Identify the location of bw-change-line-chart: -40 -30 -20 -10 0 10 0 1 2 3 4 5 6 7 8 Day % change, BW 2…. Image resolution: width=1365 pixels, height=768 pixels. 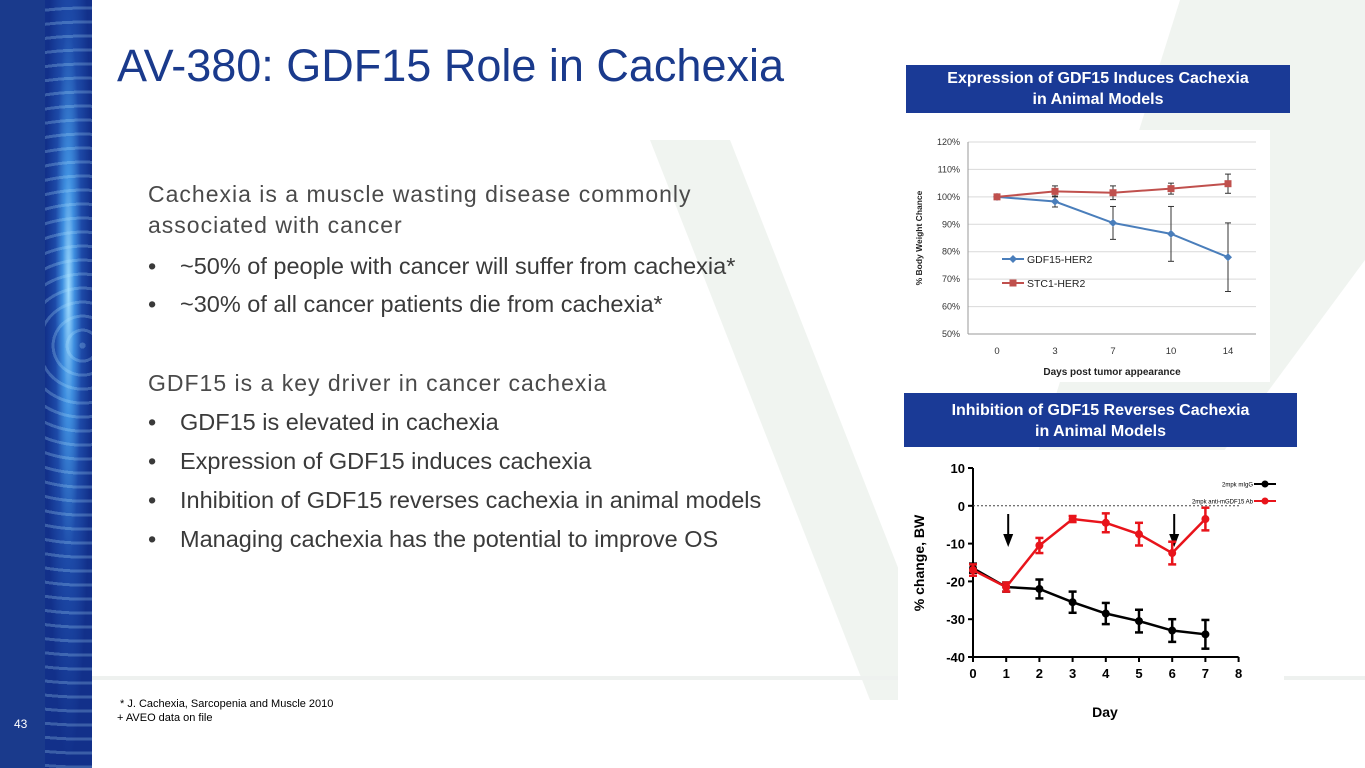
(1091, 591).